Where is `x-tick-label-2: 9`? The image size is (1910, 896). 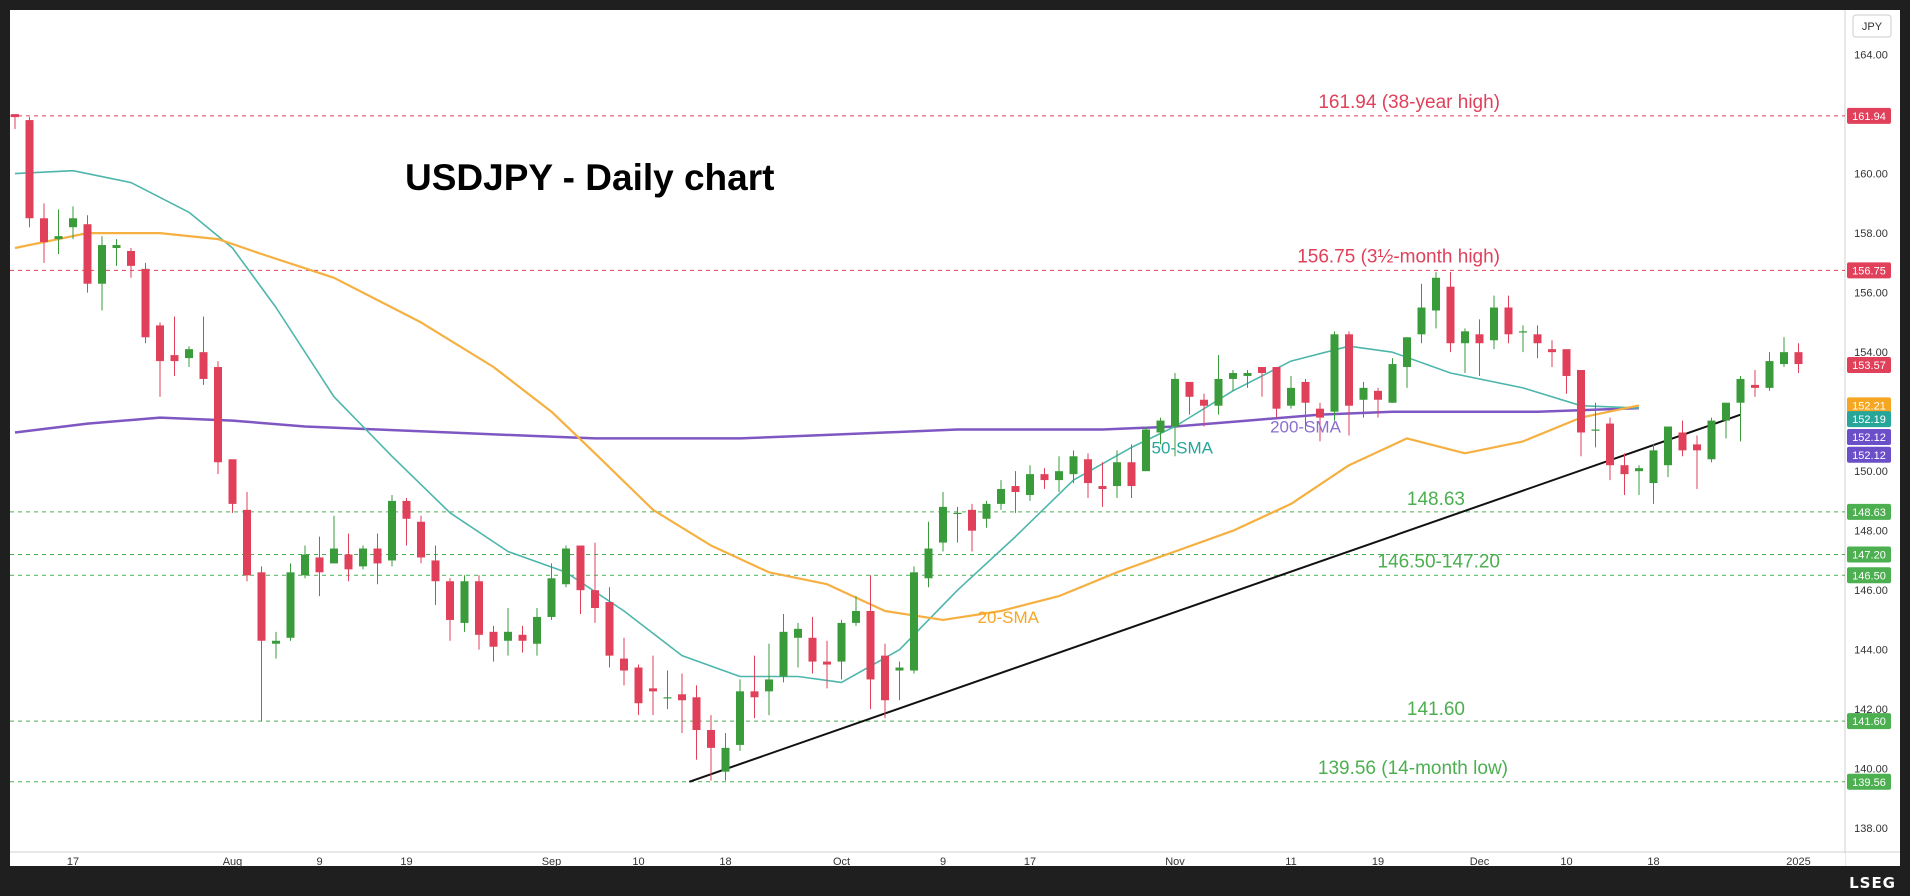
x-tick-label-2: 9 is located at coordinates (319, 862).